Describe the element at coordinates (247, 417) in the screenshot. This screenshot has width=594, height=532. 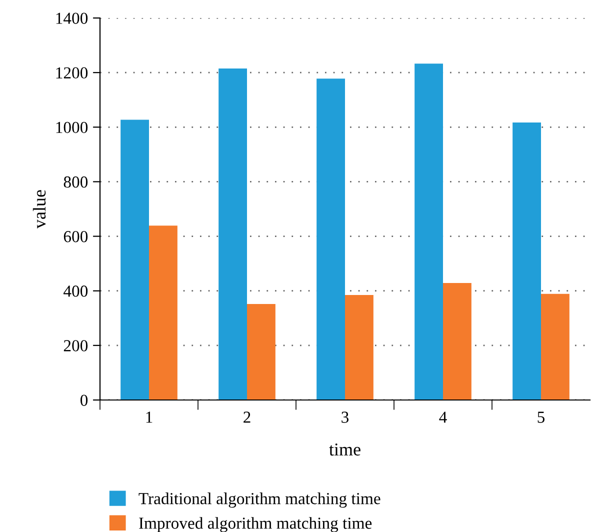
I see `x-tick-label: 2` at that location.